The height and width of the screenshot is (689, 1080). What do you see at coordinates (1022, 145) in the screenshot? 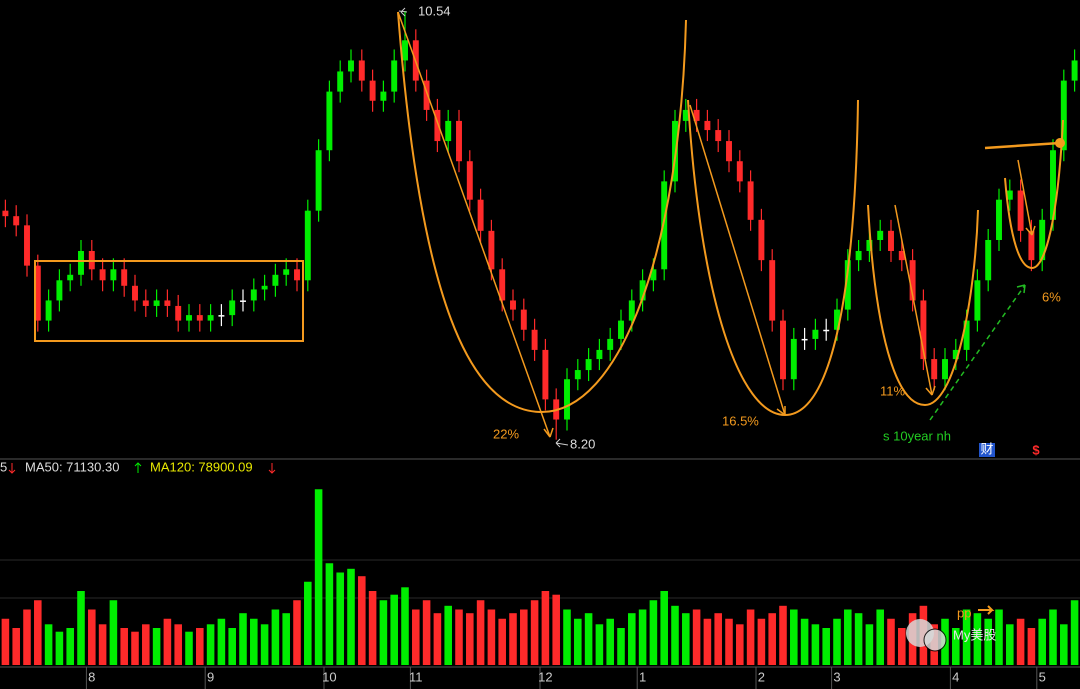
I see `pivot-line` at bounding box center [1022, 145].